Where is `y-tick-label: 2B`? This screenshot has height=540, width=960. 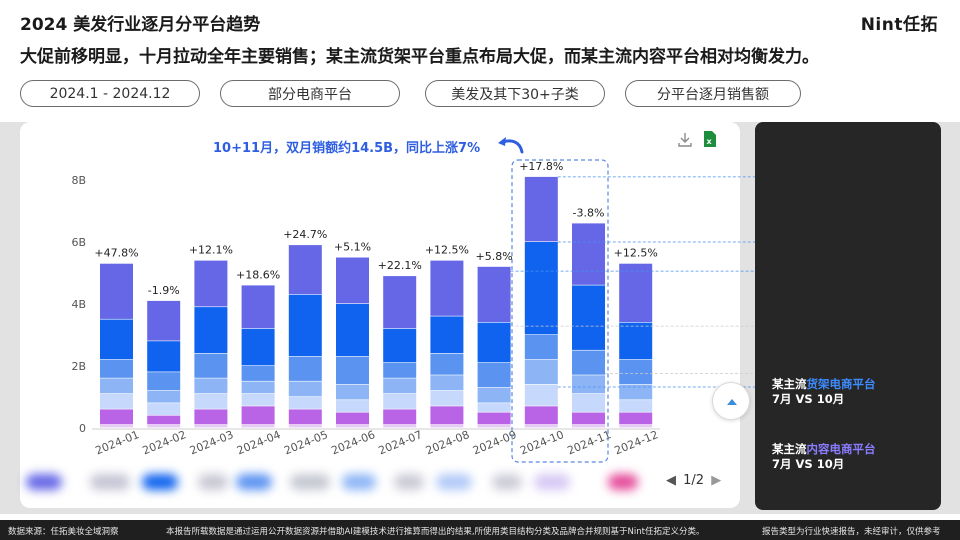
y-tick-label: 2B is located at coordinates (78, 366).